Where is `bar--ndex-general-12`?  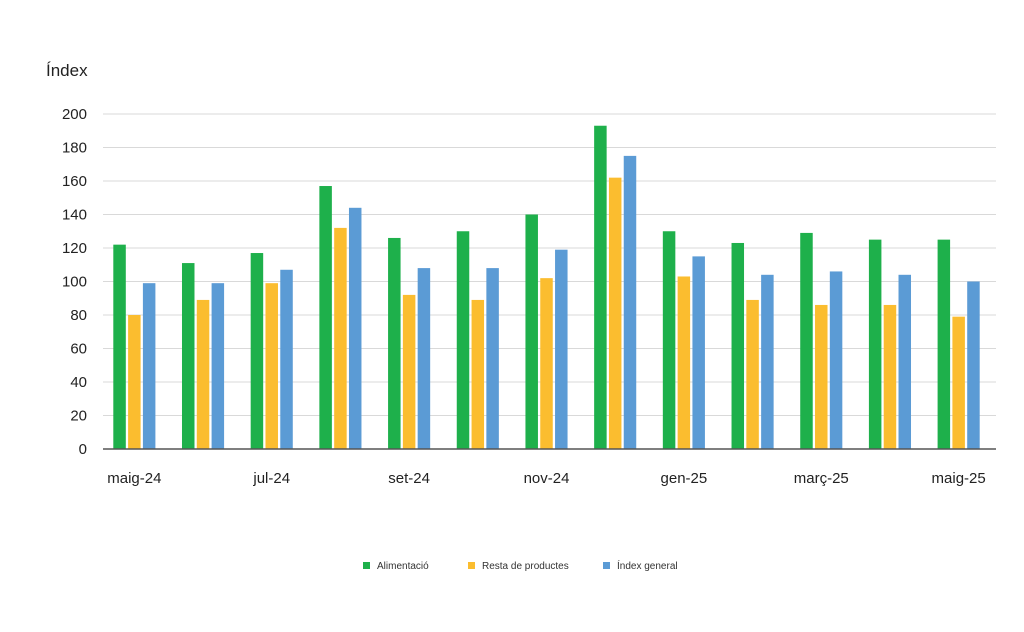 bar--ndex-general-12 is located at coordinates (973, 365).